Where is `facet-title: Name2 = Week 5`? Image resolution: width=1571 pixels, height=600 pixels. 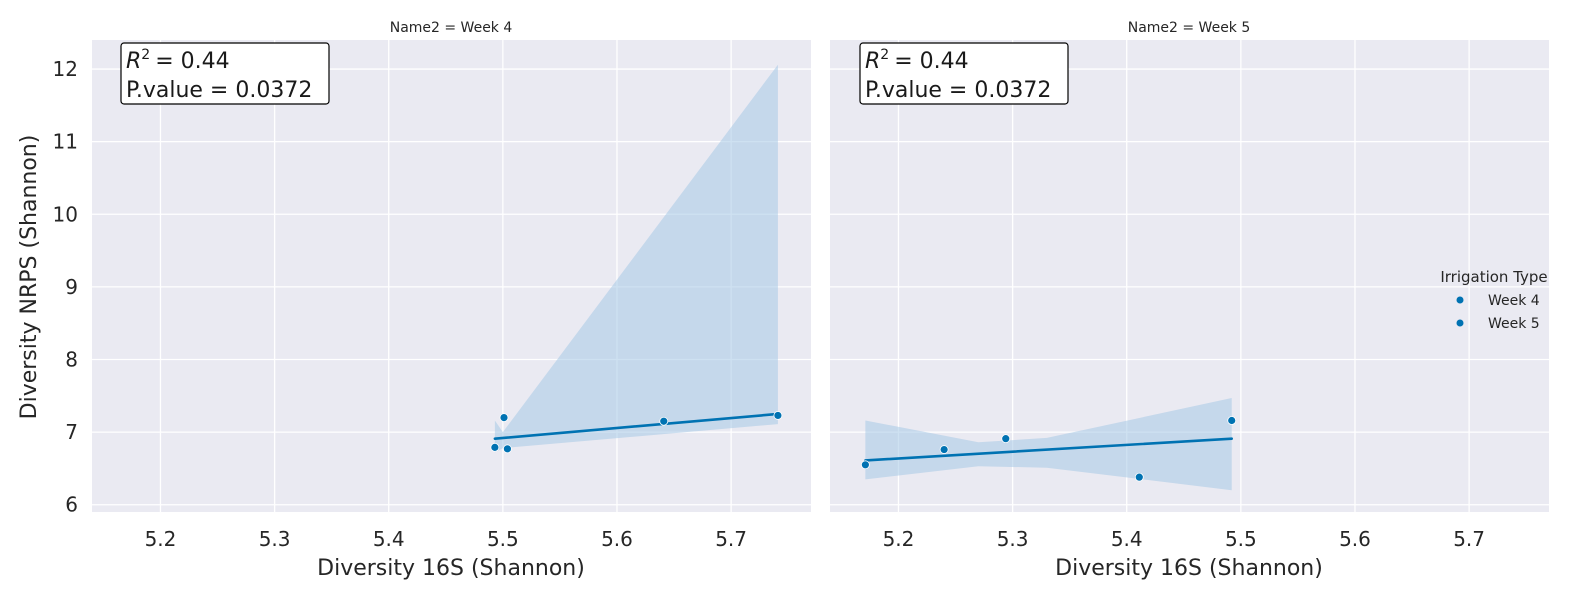 facet-title: Name2 = Week 5 is located at coordinates (1189, 28).